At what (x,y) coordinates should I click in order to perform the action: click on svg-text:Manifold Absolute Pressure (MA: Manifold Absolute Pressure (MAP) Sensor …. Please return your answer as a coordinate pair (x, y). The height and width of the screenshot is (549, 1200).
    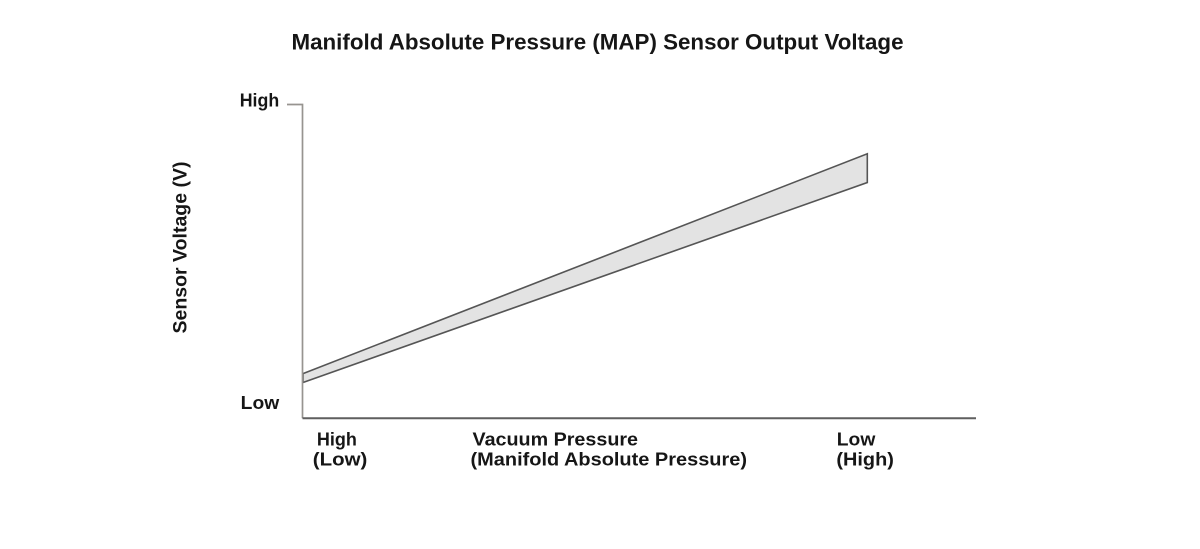
    Looking at the image, I should click on (598, 42).